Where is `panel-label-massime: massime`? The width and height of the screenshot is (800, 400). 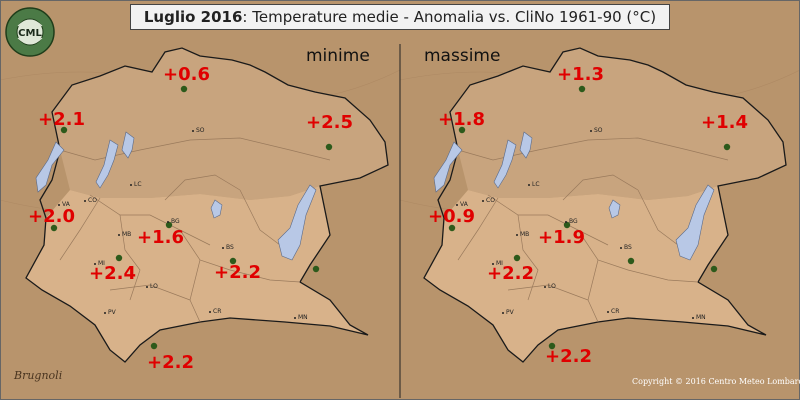
panel-label-massime: massime is located at coordinates (462, 56).